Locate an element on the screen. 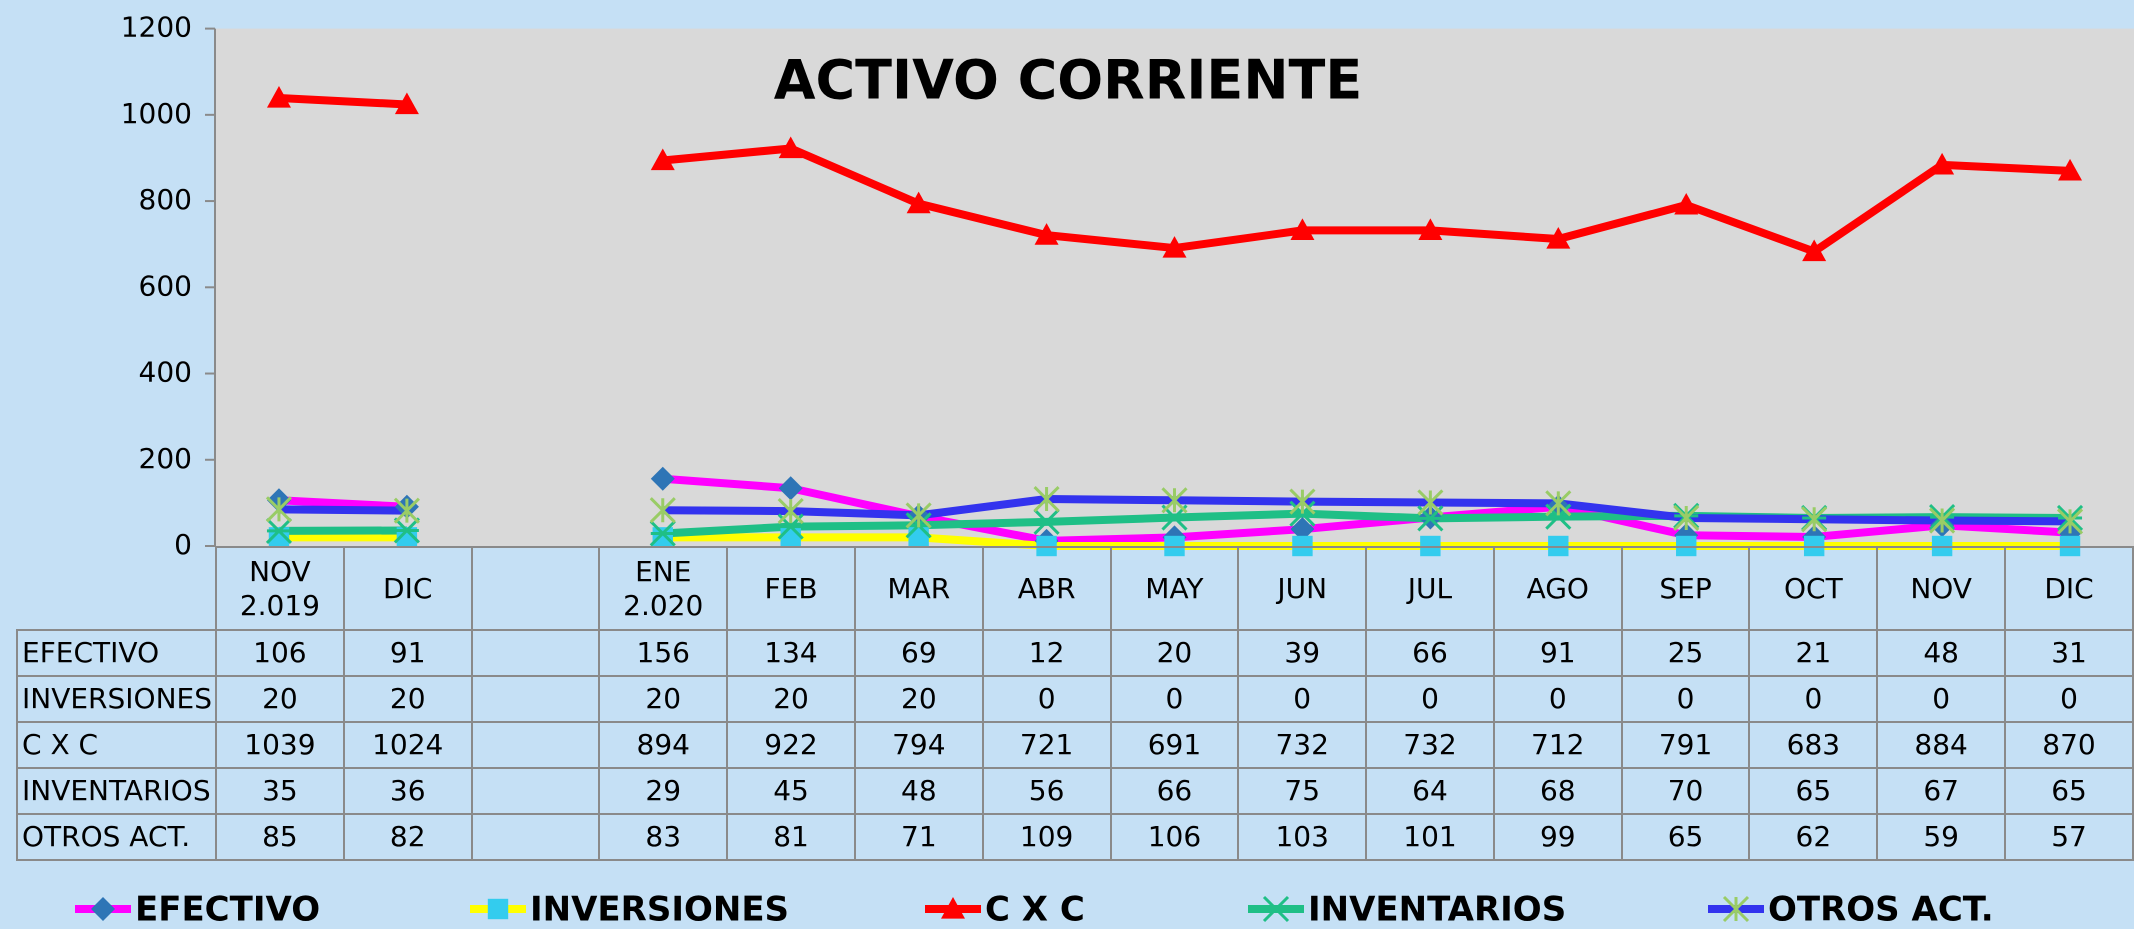 Image resolution: width=2134 pixels, height=929 pixels. table-value: 71 is located at coordinates (918, 837).